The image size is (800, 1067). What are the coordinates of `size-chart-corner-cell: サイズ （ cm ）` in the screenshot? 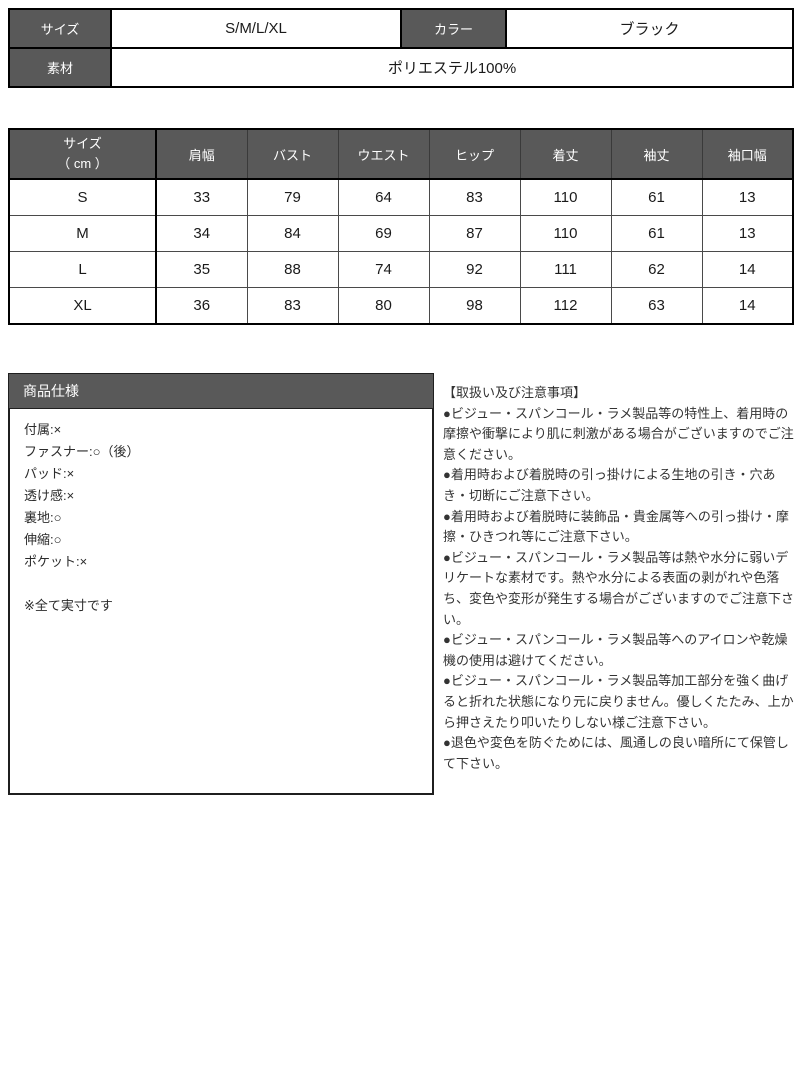 It's located at (82, 154).